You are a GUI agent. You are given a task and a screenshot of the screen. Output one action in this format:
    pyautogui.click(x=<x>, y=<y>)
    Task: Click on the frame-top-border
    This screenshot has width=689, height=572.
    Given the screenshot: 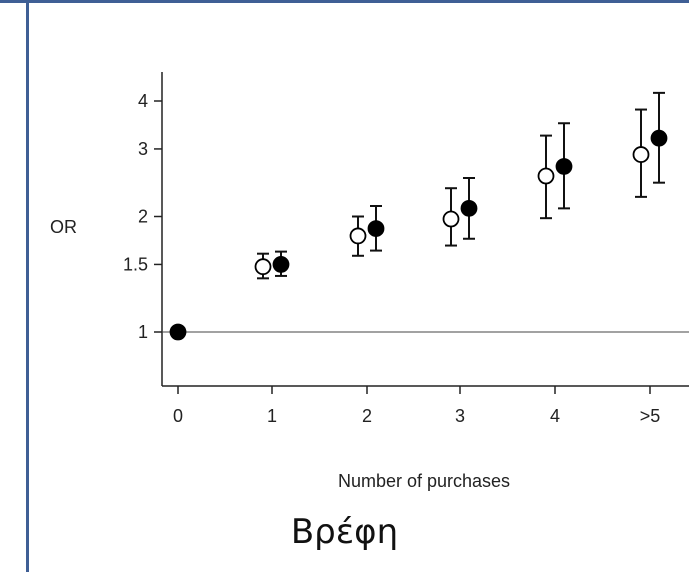 What is the action you would take?
    pyautogui.click(x=344, y=1)
    